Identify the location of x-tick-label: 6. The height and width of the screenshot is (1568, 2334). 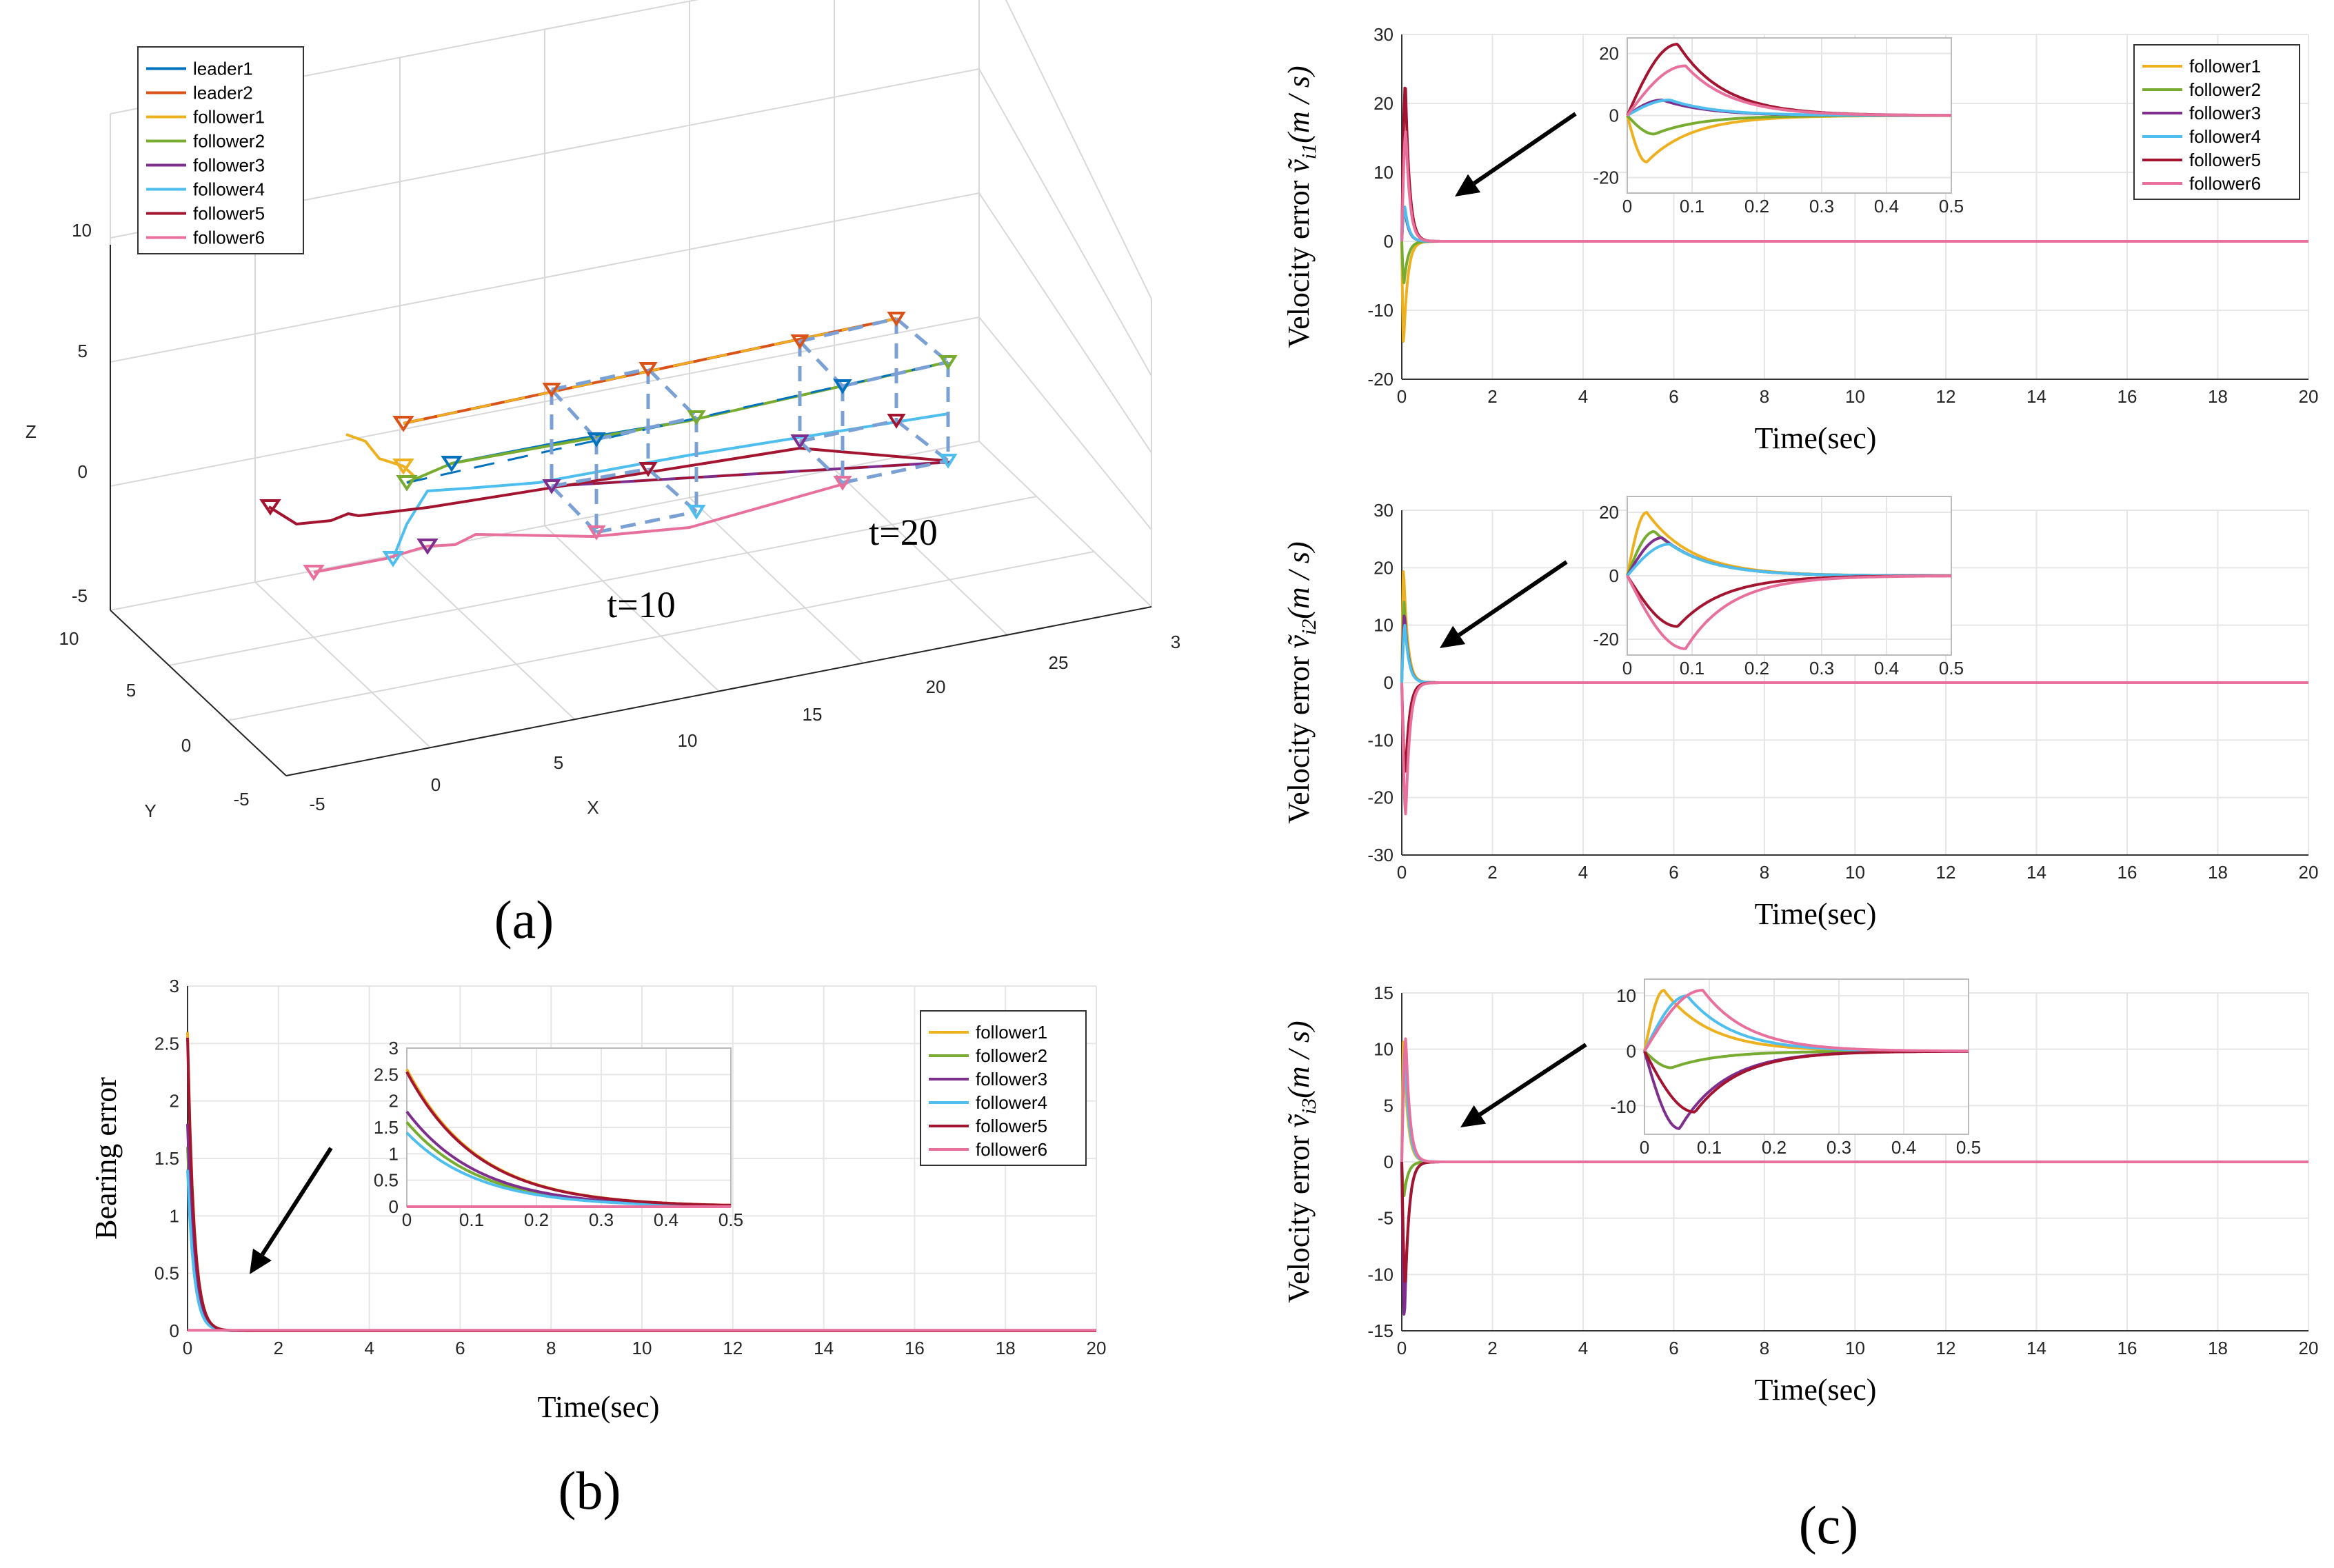
(1673, 396).